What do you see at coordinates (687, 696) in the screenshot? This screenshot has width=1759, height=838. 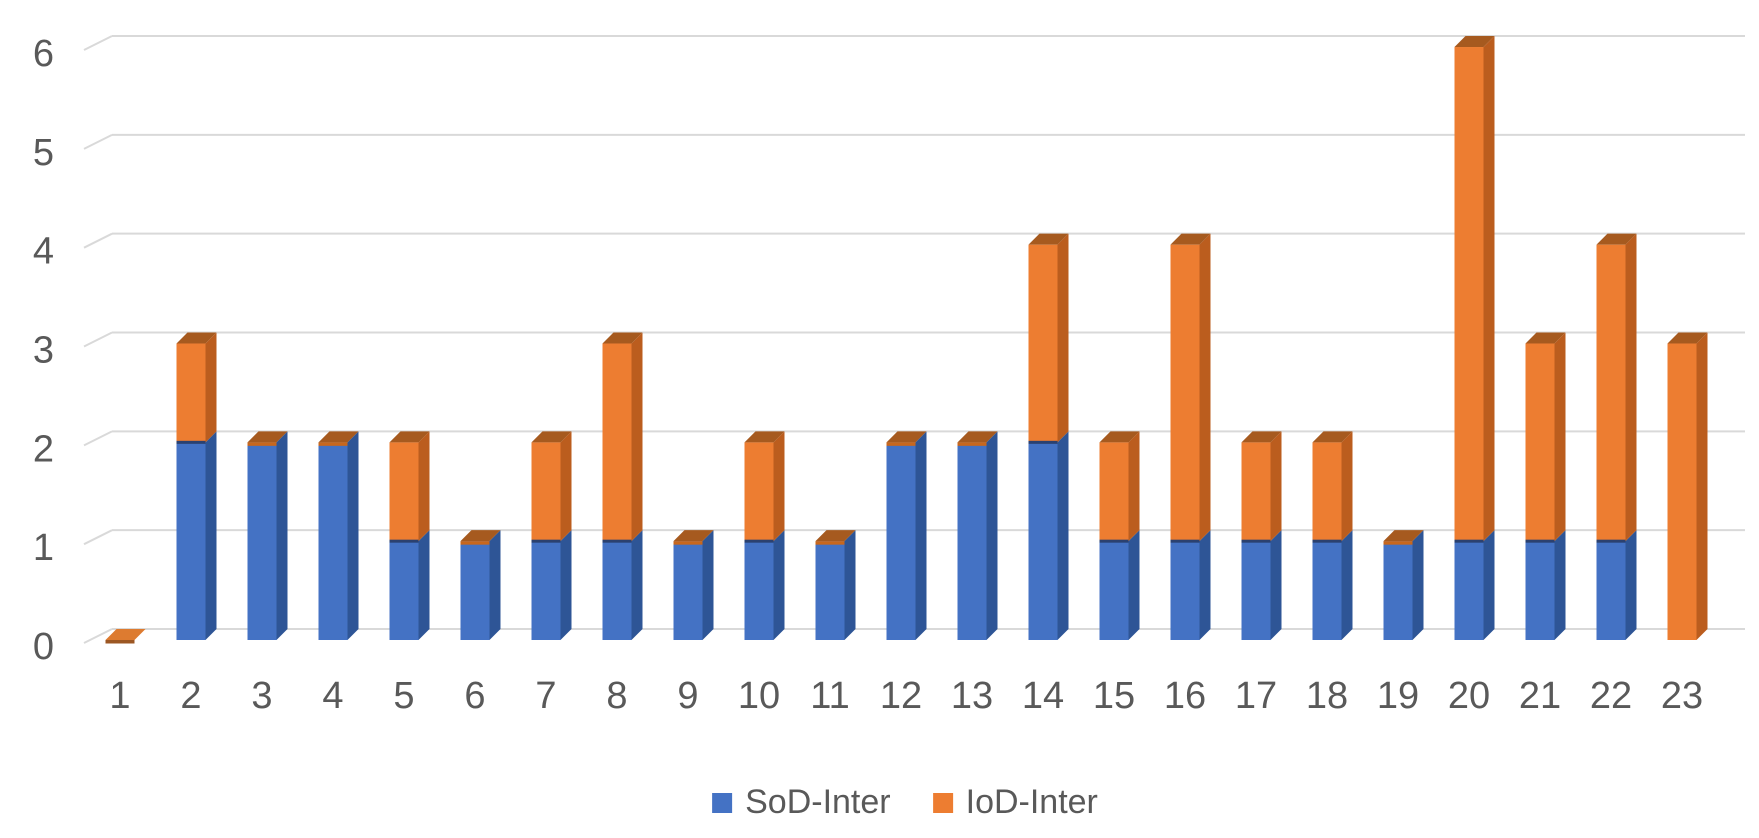 I see `x-tick-label: 9` at bounding box center [687, 696].